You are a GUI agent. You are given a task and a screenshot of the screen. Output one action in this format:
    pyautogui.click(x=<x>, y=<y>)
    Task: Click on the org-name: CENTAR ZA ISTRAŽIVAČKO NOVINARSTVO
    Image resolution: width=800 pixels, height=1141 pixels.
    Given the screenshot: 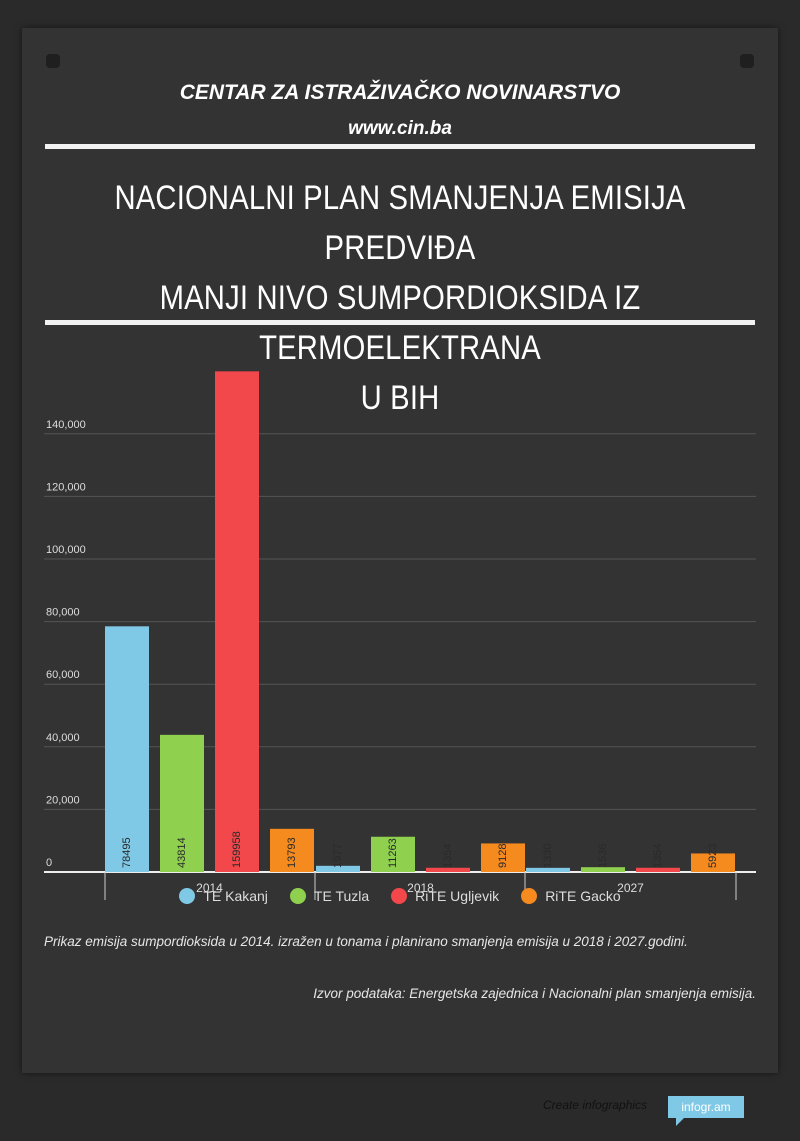 What is the action you would take?
    pyautogui.click(x=400, y=92)
    